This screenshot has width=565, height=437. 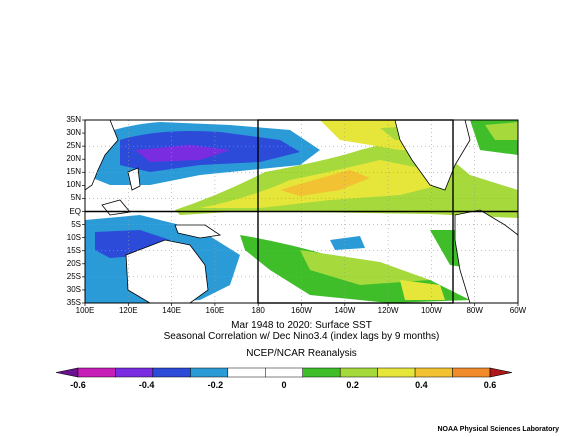 What do you see at coordinates (421, 385) in the screenshot?
I see `colorbar-tick-label: 0.4` at bounding box center [421, 385].